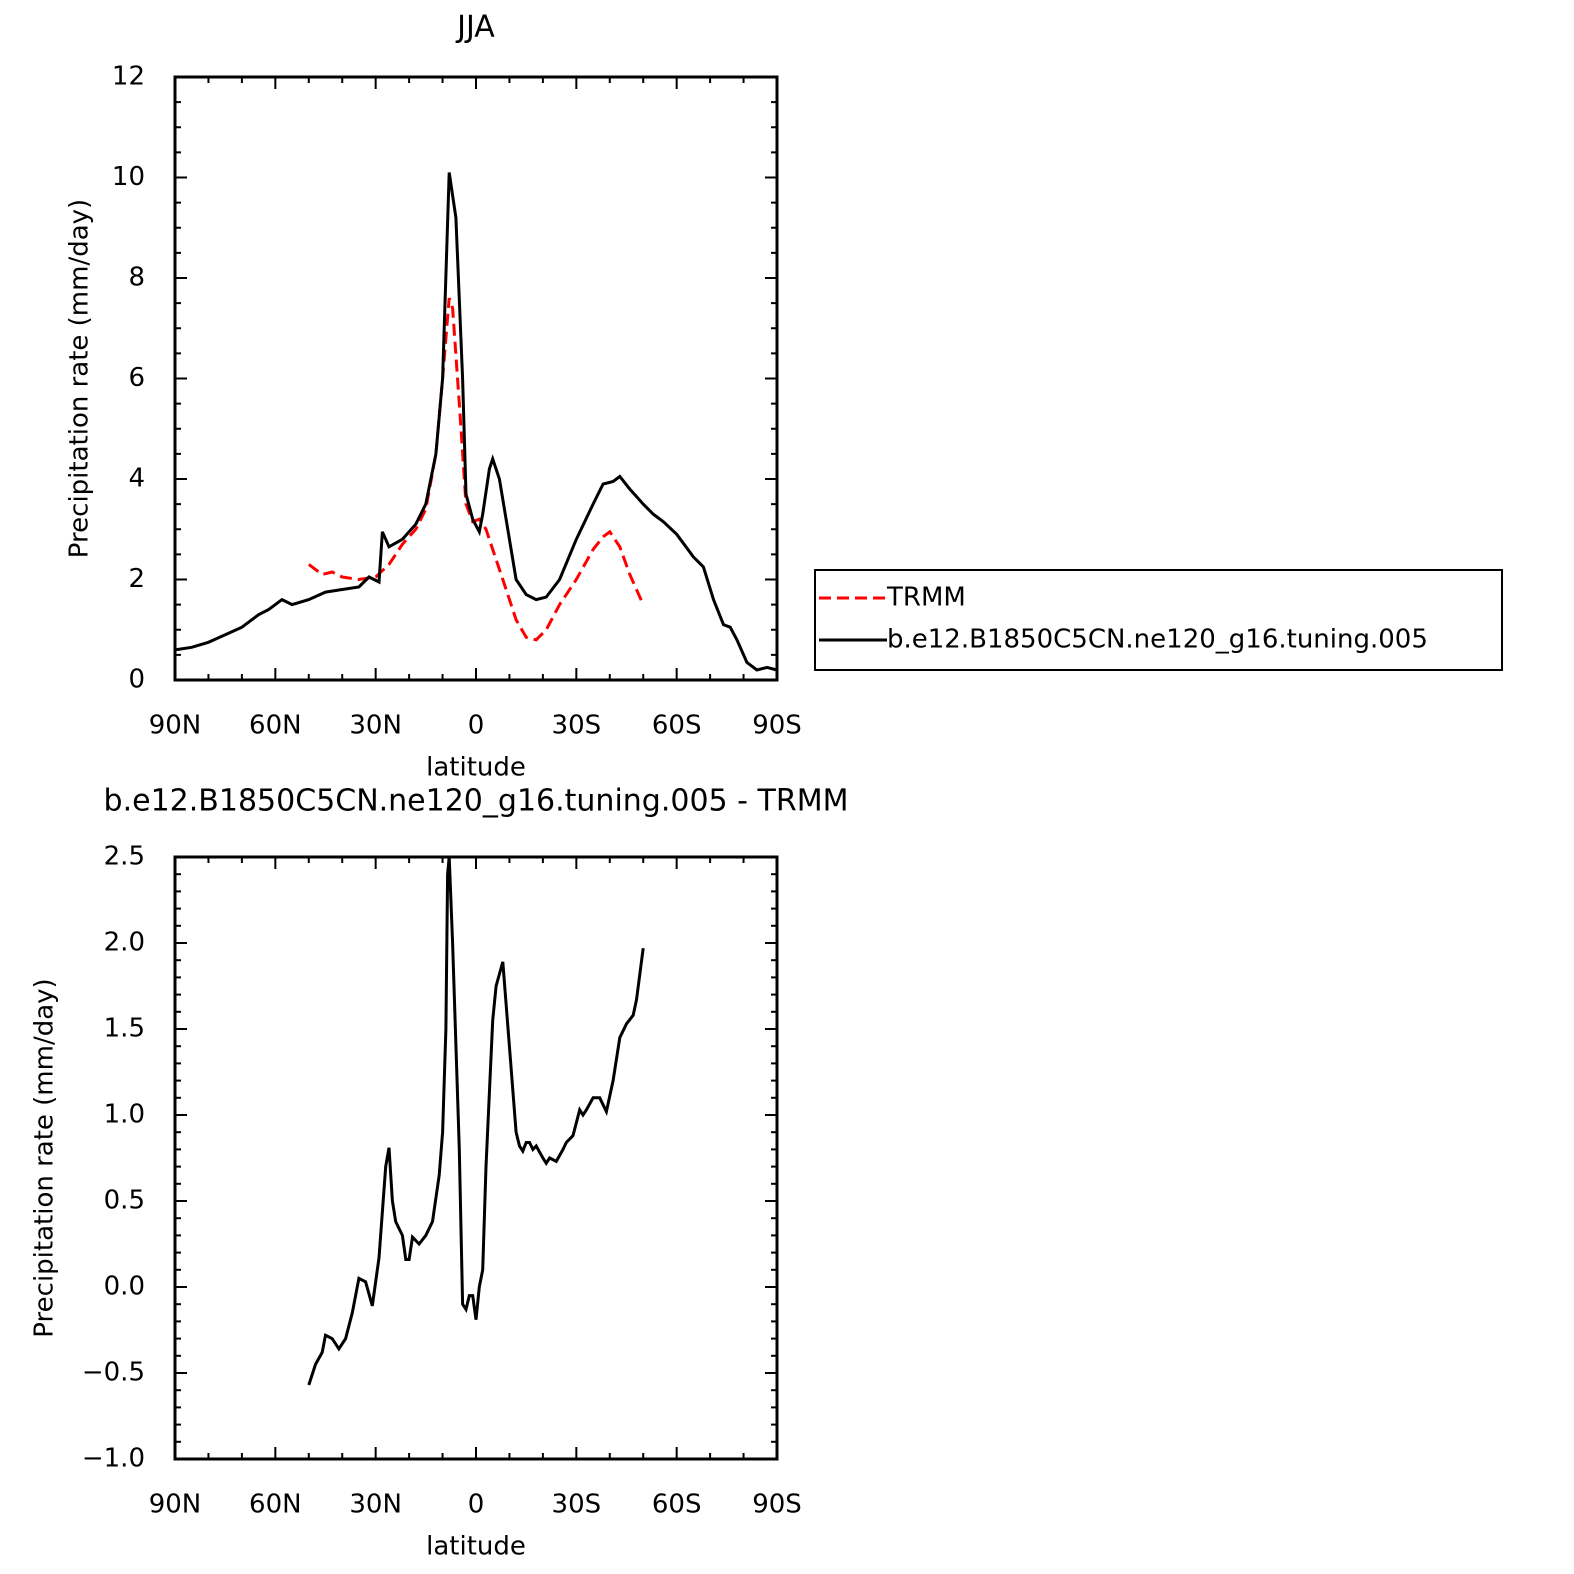 The width and height of the screenshot is (1574, 1574). Describe the element at coordinates (136, 579) in the screenshot. I see `y-tick-label: 2` at that location.